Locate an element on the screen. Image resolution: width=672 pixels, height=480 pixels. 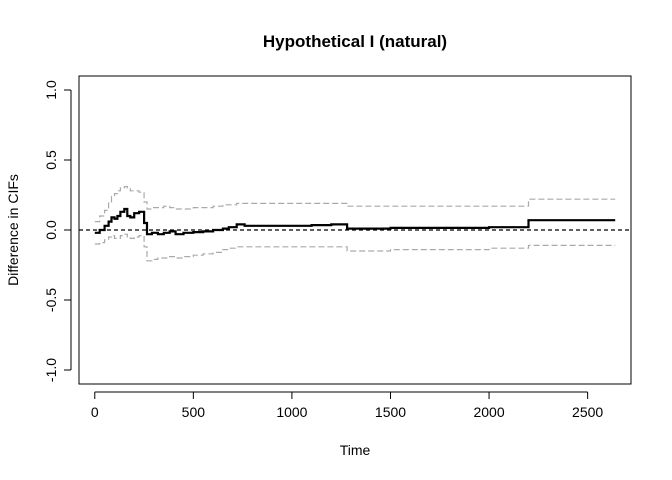
y-axis-label: Difference in CIFs is located at coordinates (13, 230).